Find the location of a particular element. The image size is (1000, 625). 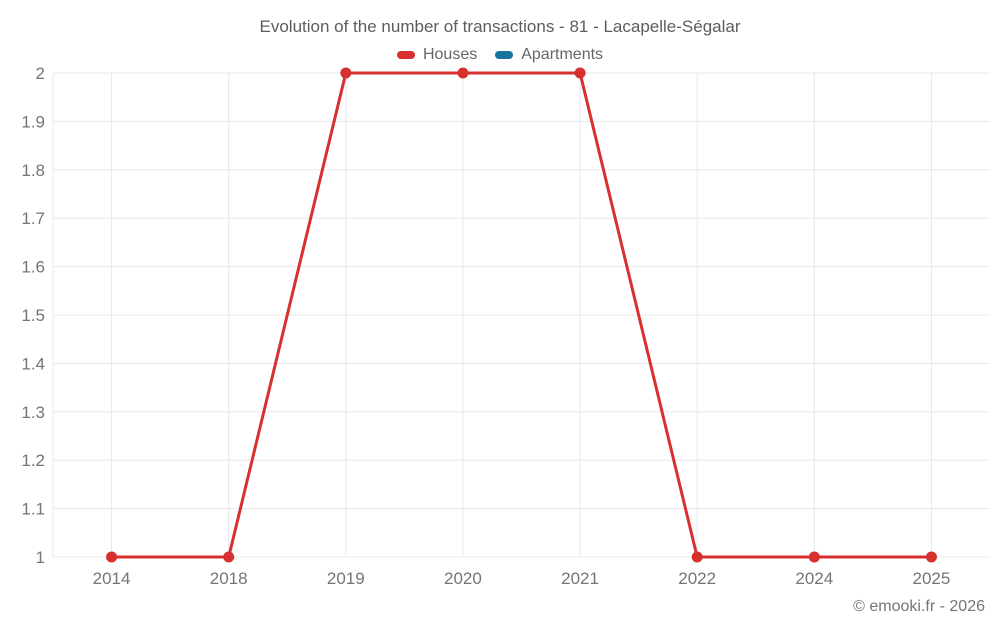

y-tick-label: 2 is located at coordinates (40, 73).